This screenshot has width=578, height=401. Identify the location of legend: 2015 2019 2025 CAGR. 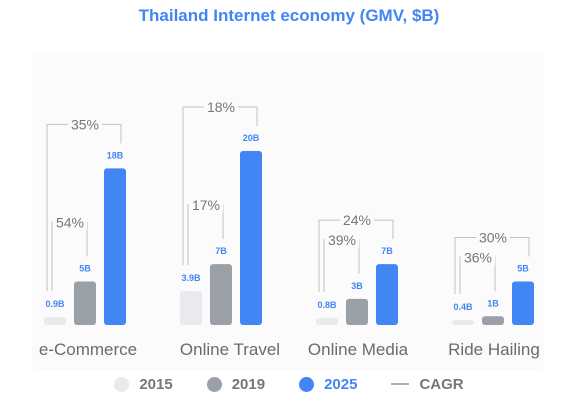
(289, 384).